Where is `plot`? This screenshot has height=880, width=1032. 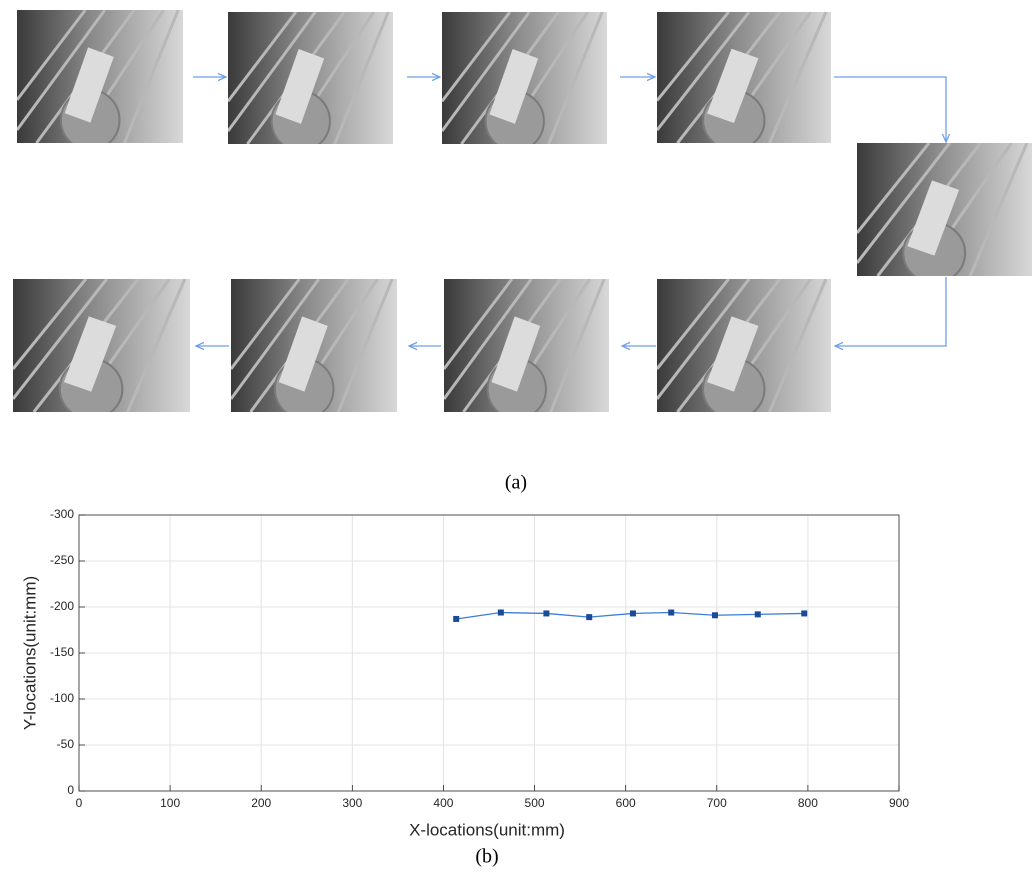 plot is located at coordinates (630, 615).